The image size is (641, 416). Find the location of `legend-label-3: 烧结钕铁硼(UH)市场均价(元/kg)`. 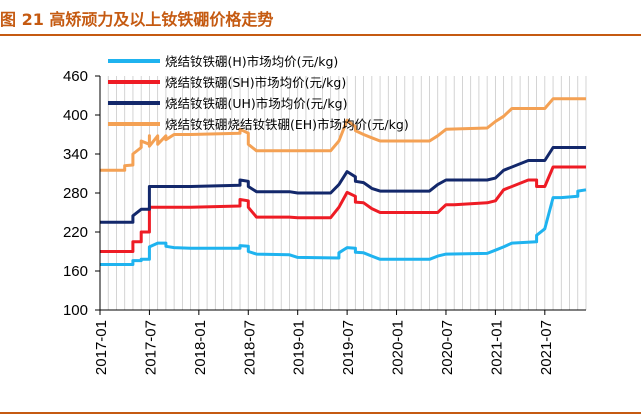

legend-label-3: 烧结钕铁硼(UH)市场均价(元/kg) is located at coordinates (256, 103).